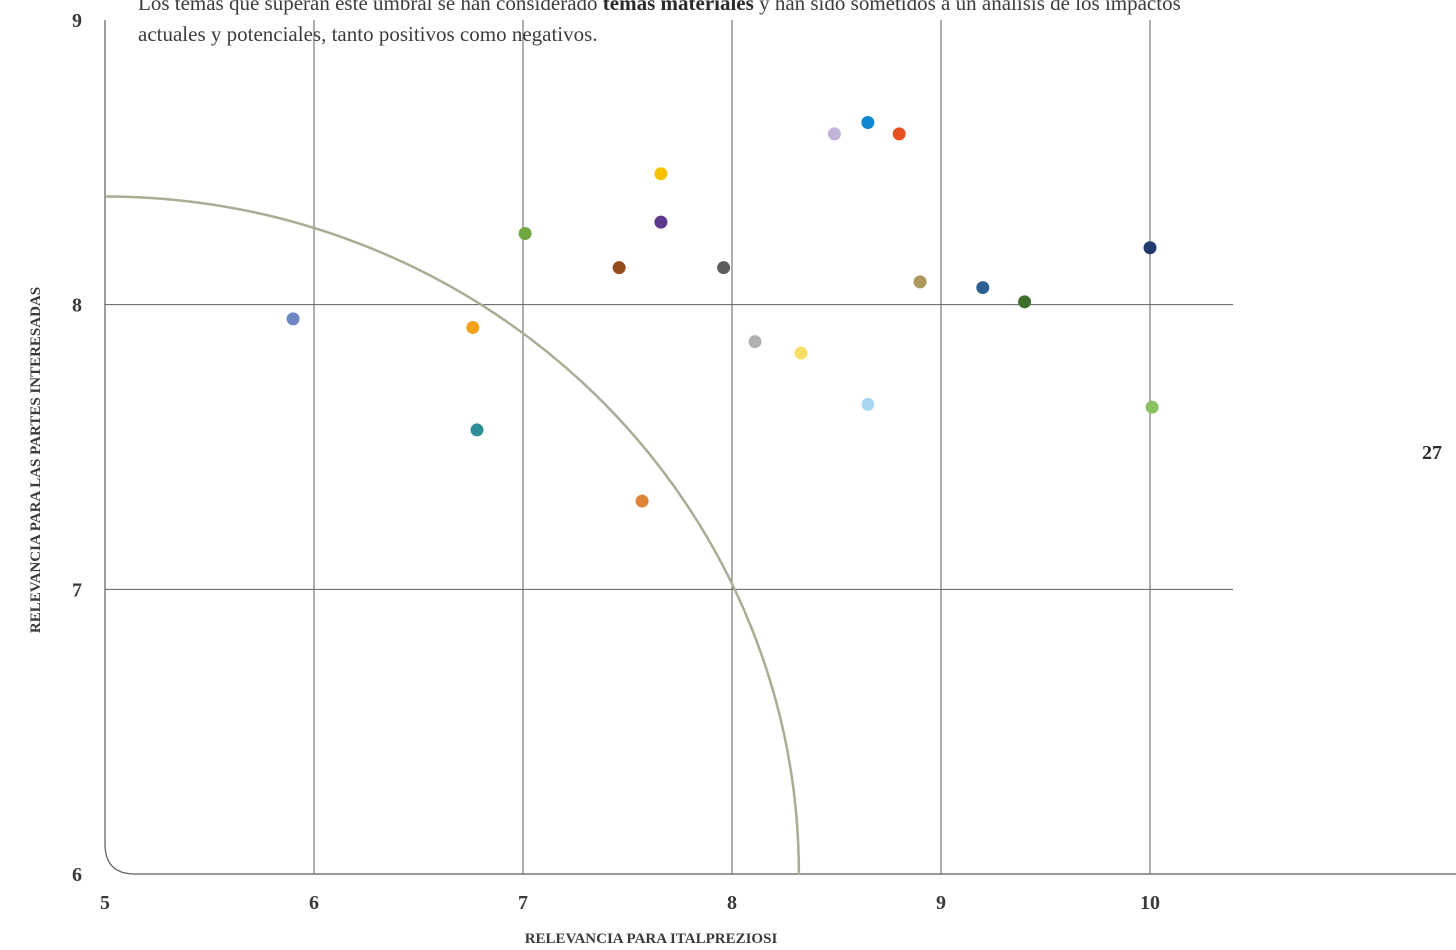  What do you see at coordinates (523, 903) in the screenshot?
I see `x-tick-label-7: 7` at bounding box center [523, 903].